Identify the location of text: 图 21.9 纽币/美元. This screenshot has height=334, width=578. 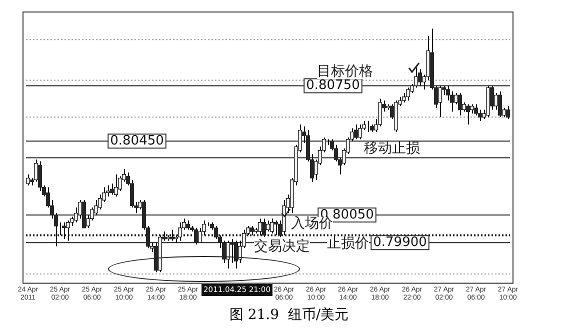
(289, 315).